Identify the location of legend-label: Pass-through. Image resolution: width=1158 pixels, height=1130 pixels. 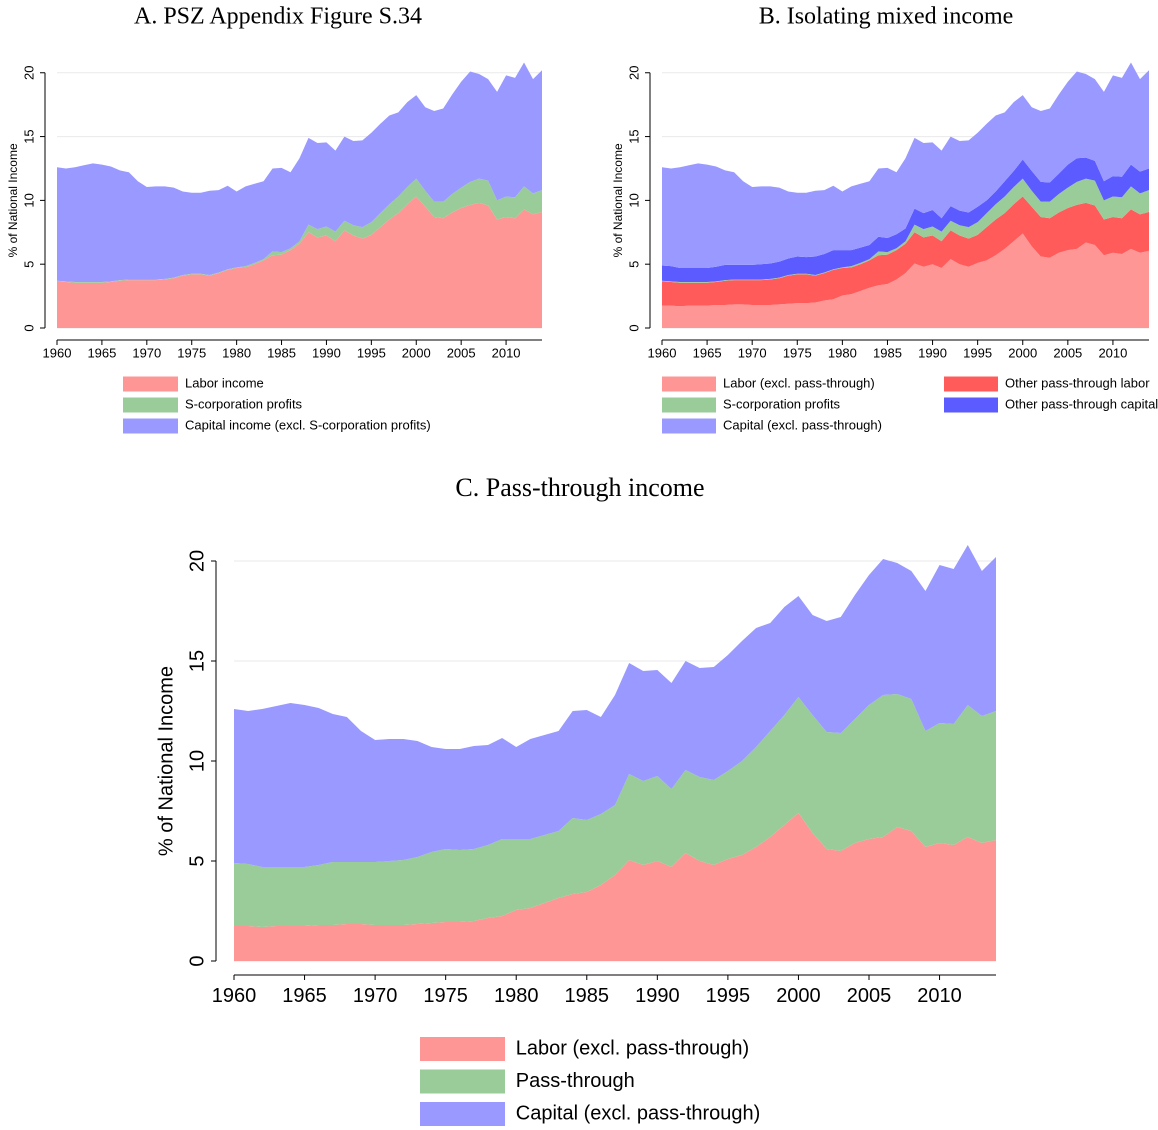
(575, 1081).